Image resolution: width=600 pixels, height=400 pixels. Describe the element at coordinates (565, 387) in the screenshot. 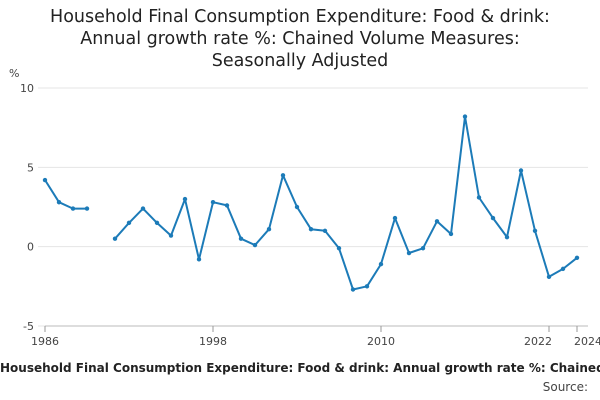

I see `source-label: Source:` at that location.